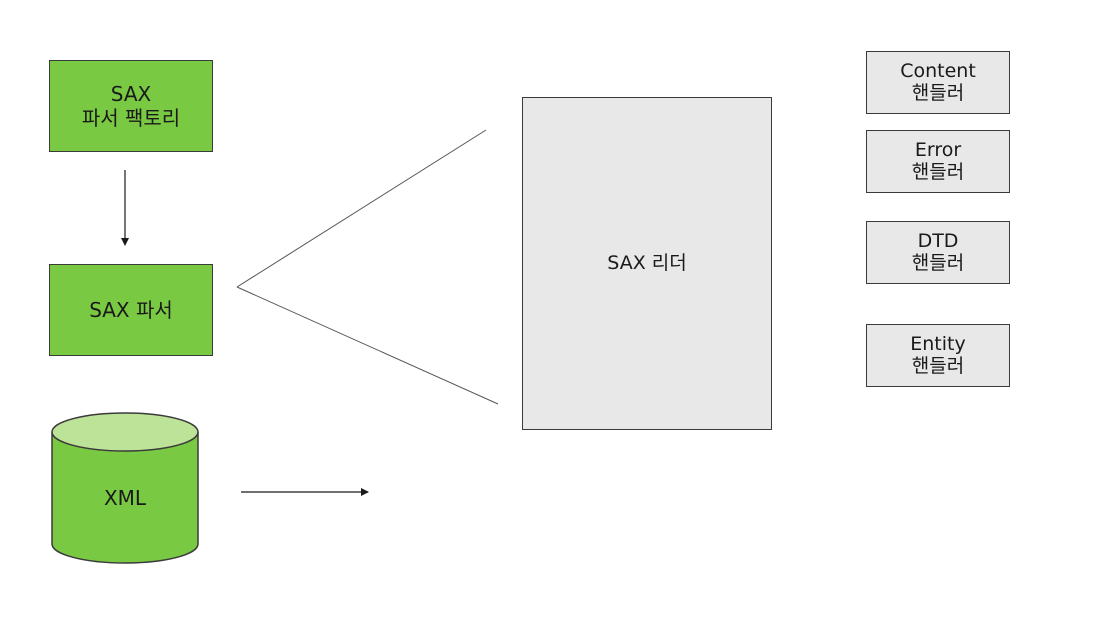 The height and width of the screenshot is (641, 1106). I want to click on entity-handler-line2: 핸들러, so click(938, 365).